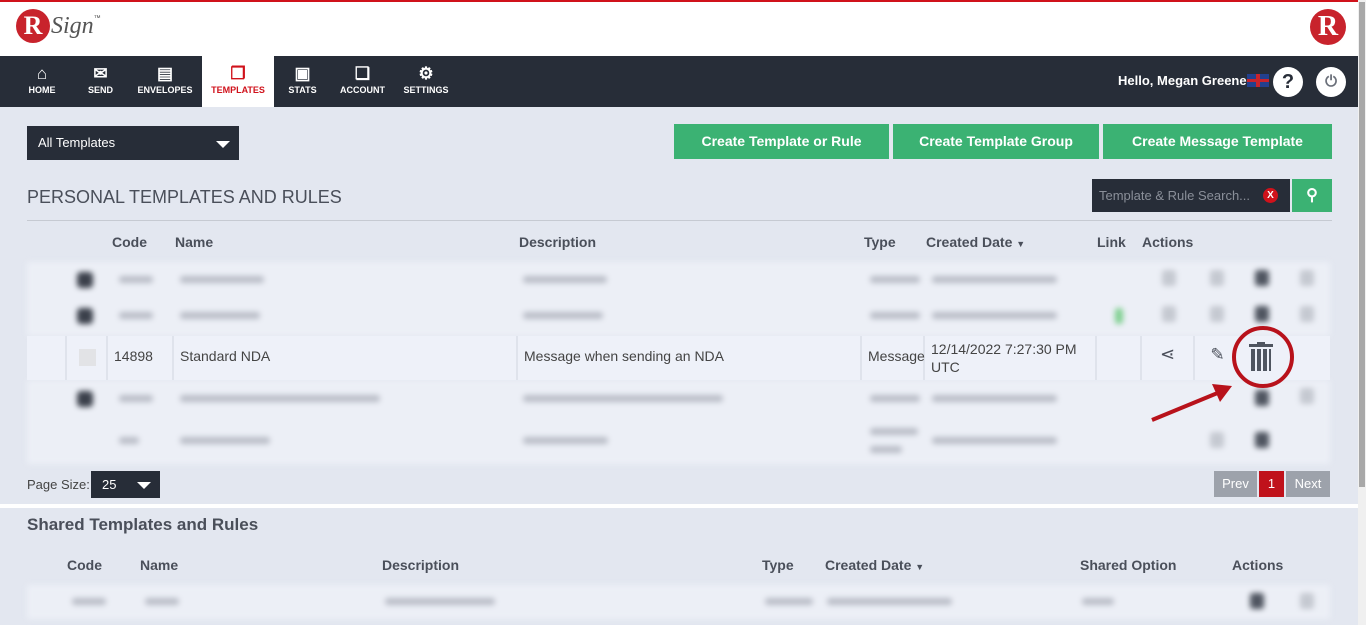  I want to click on shared-col-name: Name, so click(159, 565).